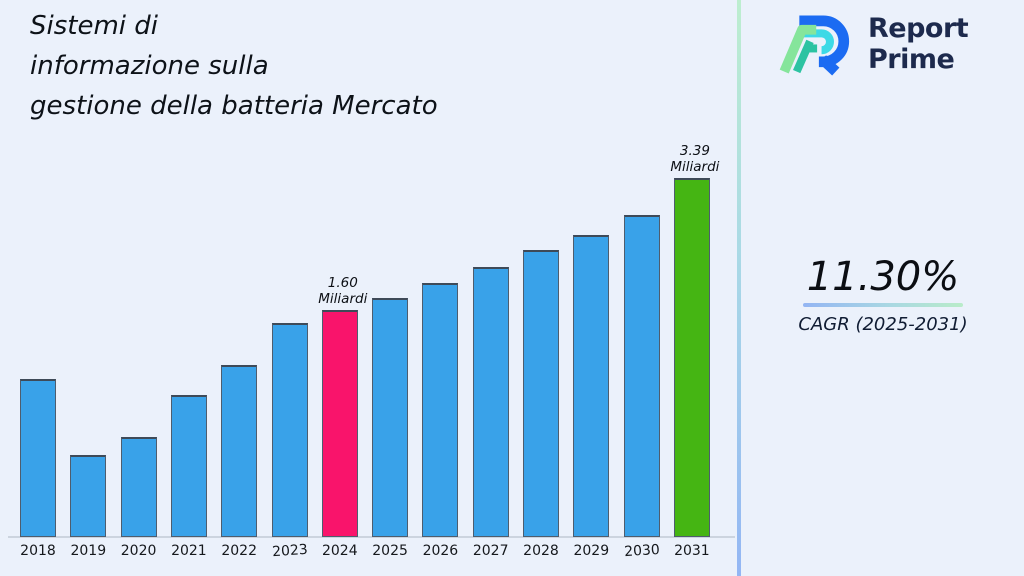  Describe the element at coordinates (641, 551) in the screenshot. I see `tick-label-2030: 2030` at that location.